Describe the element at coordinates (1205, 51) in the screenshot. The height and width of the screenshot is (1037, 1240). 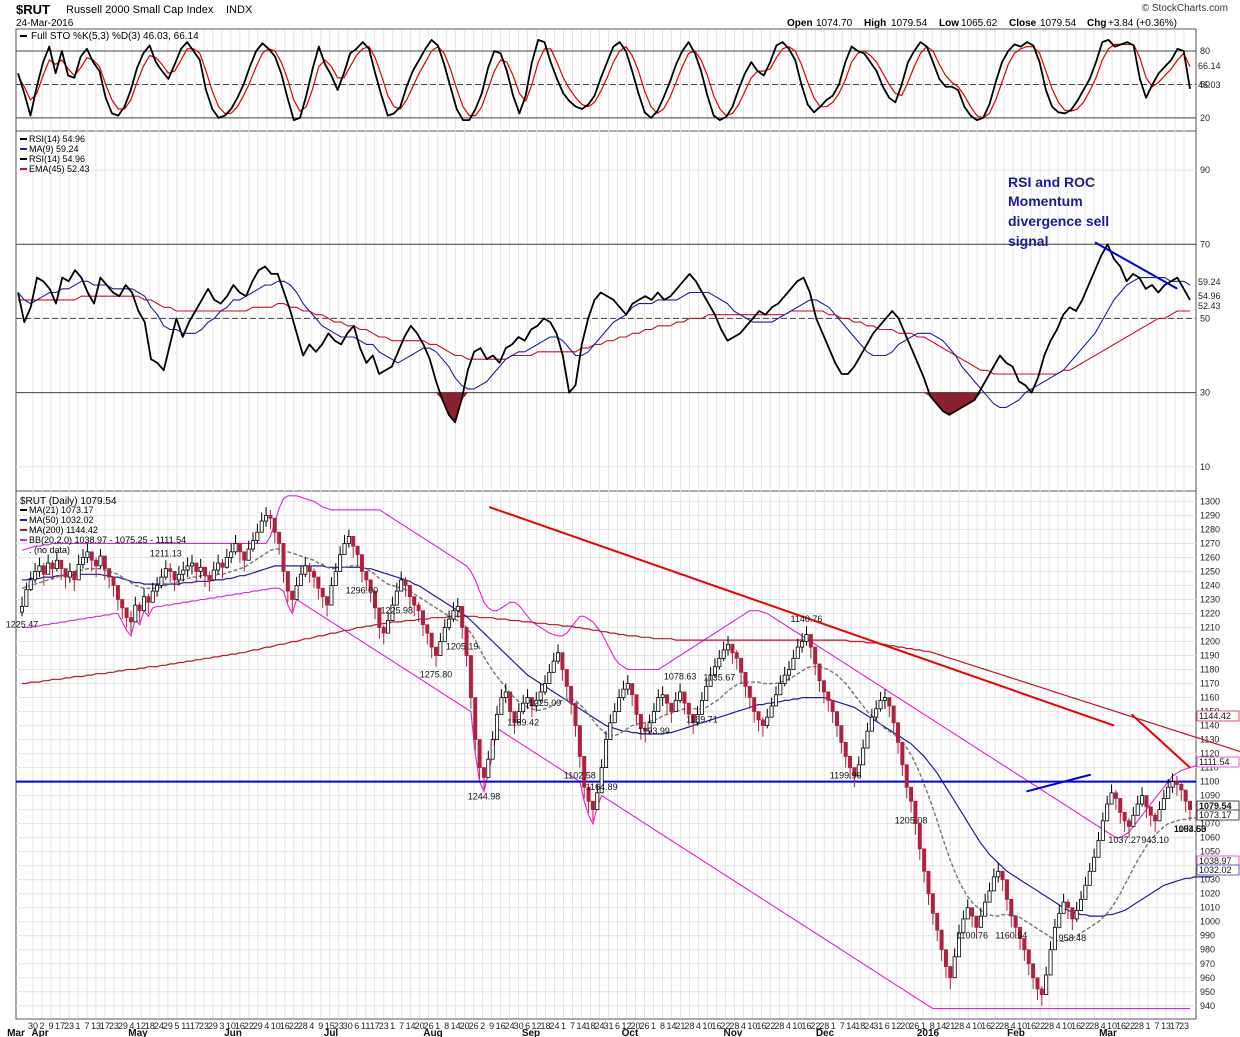
I see `stoch-tick-label: 80` at that location.